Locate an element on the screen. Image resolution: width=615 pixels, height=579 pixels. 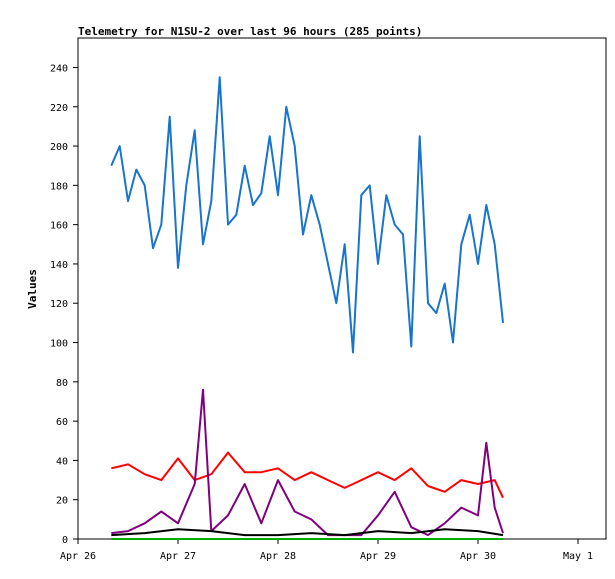
y-tick-label: 240 is located at coordinates (59, 68).